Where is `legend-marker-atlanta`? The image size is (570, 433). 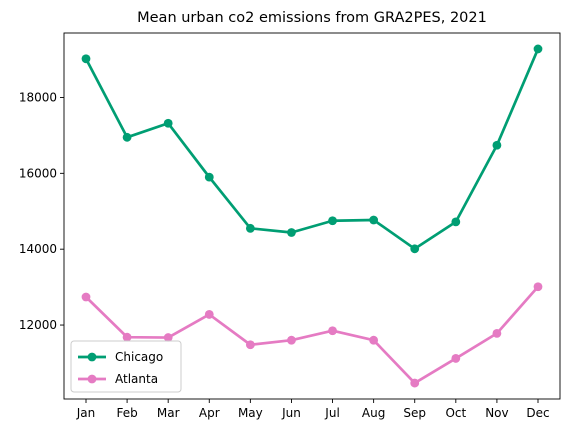 legend-marker-atlanta is located at coordinates (92, 379).